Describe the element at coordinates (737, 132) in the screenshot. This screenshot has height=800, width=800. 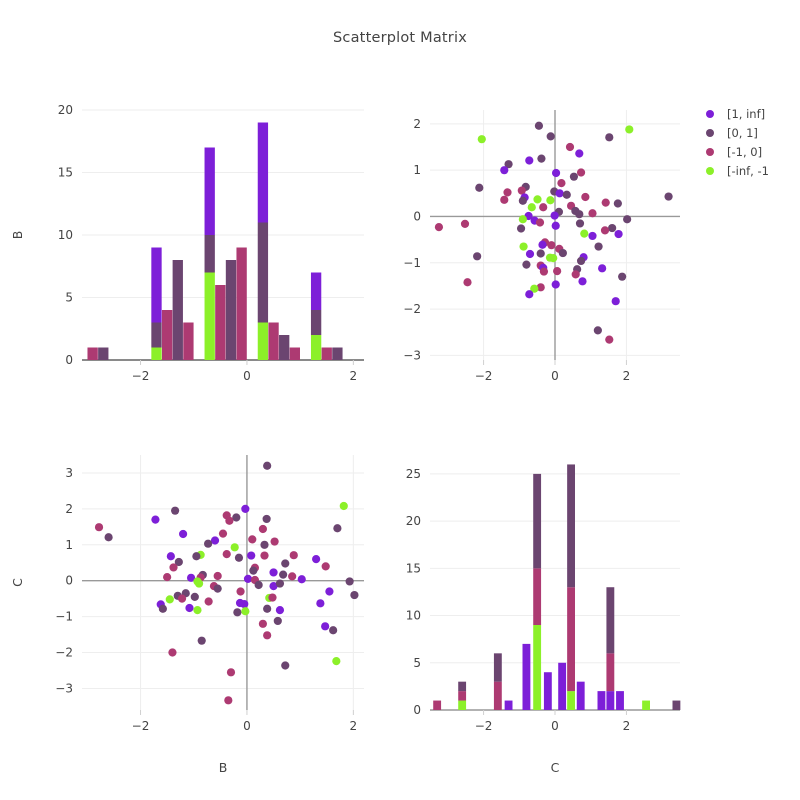
I see `legend-item: [0, 1]` at that location.